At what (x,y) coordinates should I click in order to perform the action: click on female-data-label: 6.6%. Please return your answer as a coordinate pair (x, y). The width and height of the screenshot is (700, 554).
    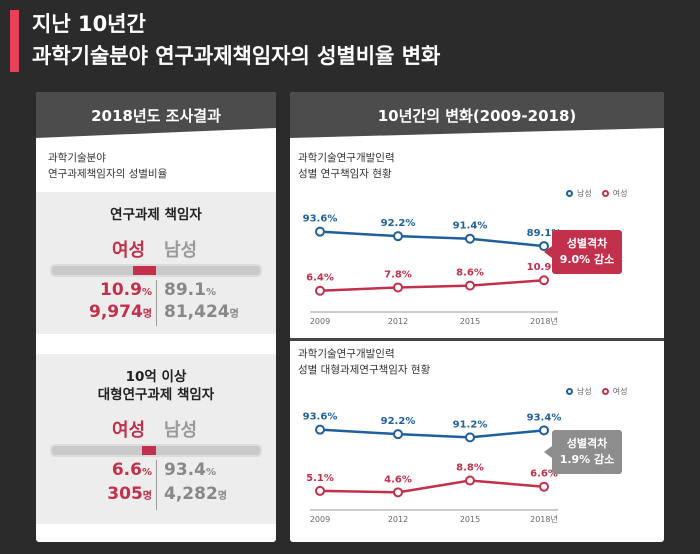
    Looking at the image, I should click on (544, 474).